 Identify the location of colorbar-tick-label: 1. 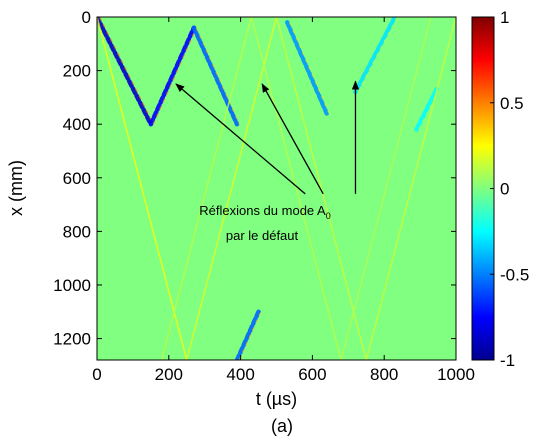
(504, 17).